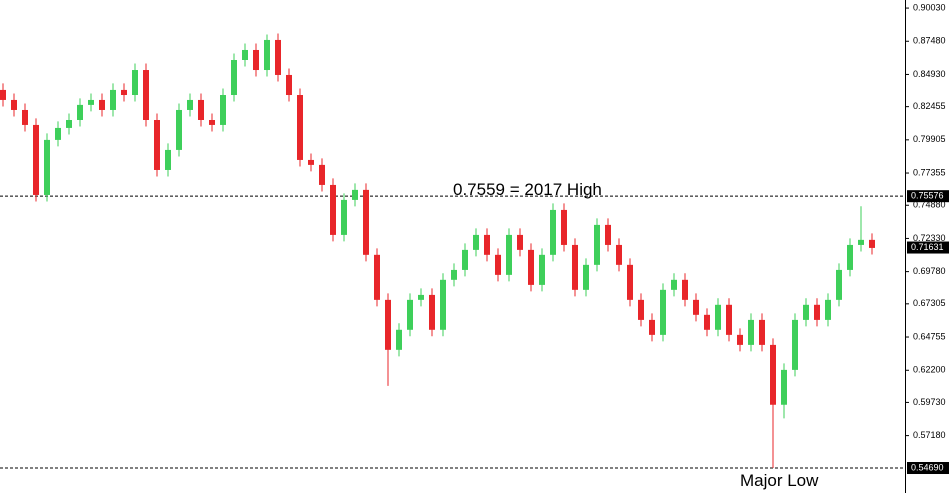  Describe the element at coordinates (929, 336) in the screenshot. I see `y-tick-label: 0.64755` at that location.